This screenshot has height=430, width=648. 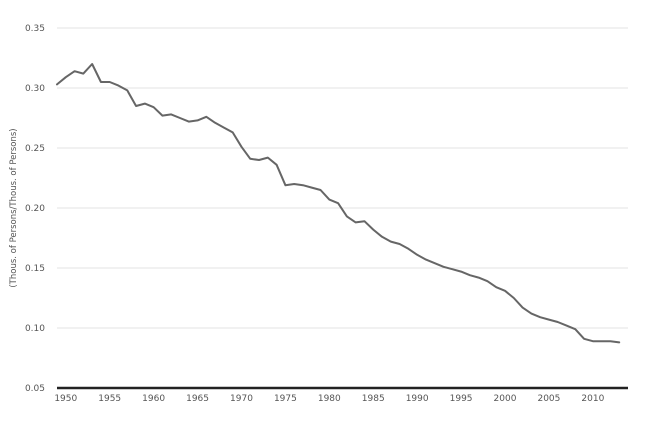 I want to click on y-tick-label: 0.35, so click(x=35, y=29).